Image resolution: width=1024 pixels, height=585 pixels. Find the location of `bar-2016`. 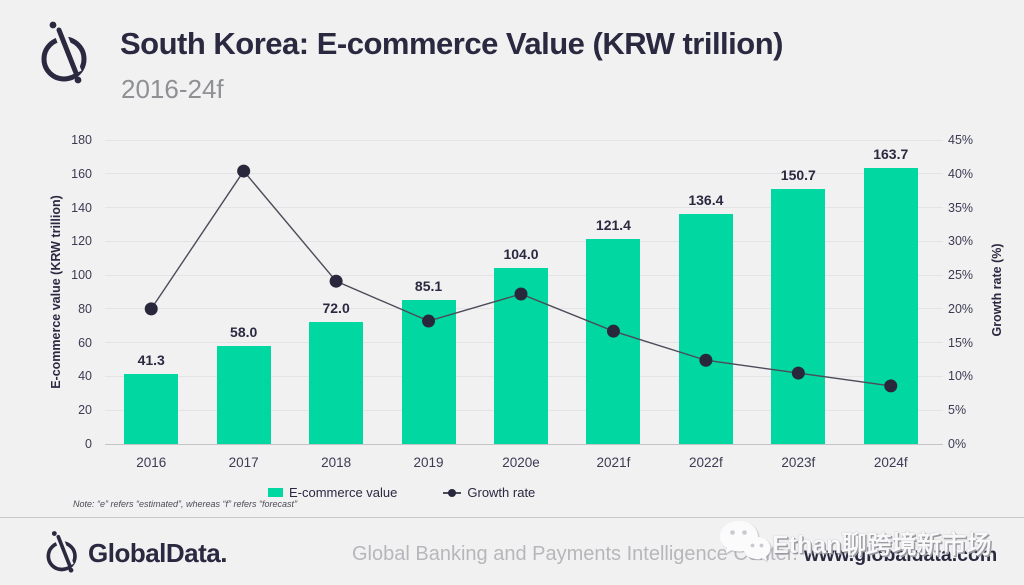

bar-2016 is located at coordinates (151, 409).